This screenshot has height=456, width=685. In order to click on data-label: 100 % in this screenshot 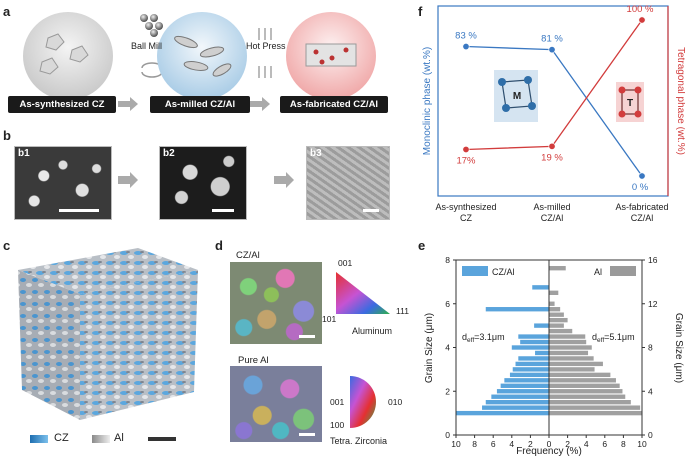, I will do `click(640, 9)`.